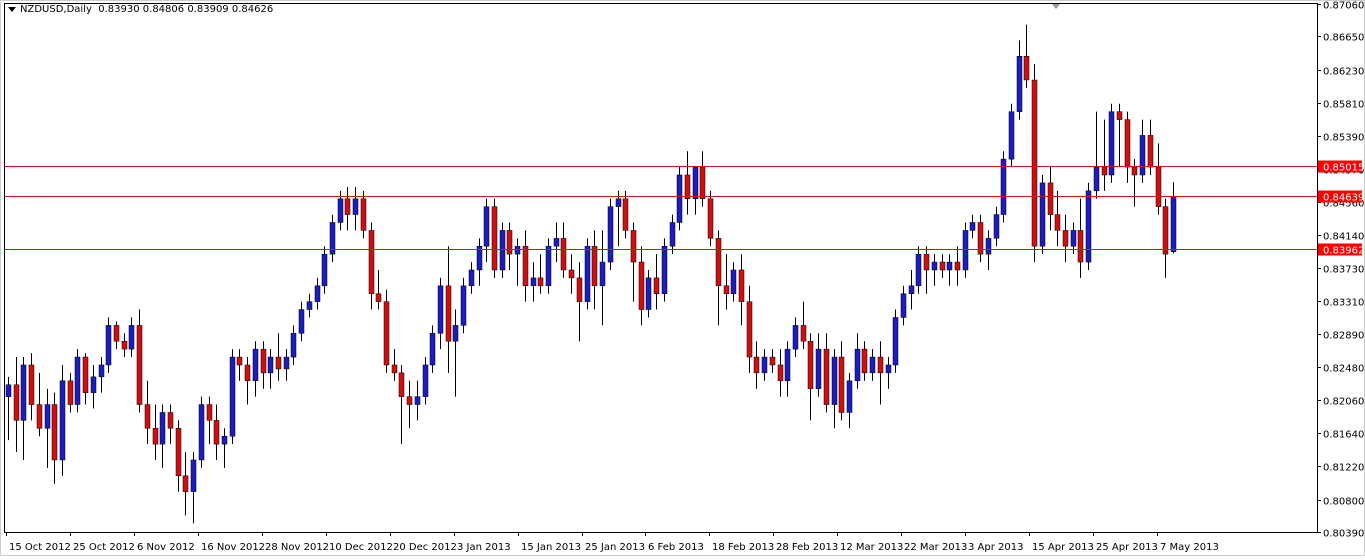 The width and height of the screenshot is (1365, 560). Describe the element at coordinates (676, 547) in the screenshot. I see `x-tick-label: 6 Feb 2013` at that location.